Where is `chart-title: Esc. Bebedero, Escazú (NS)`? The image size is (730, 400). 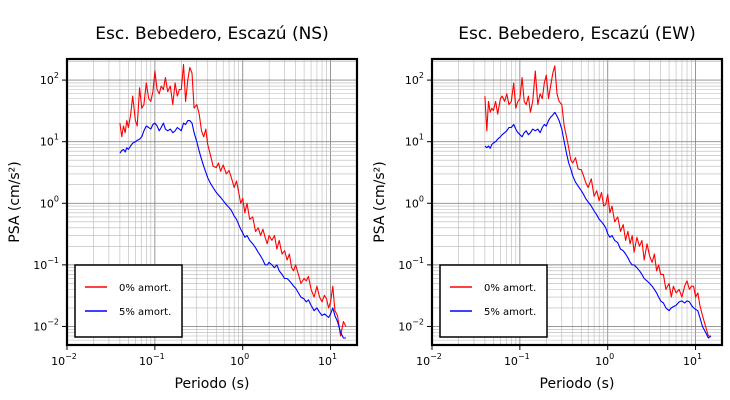
chart-title: Esc. Bebedero, Escazú (NS) is located at coordinates (211, 34).